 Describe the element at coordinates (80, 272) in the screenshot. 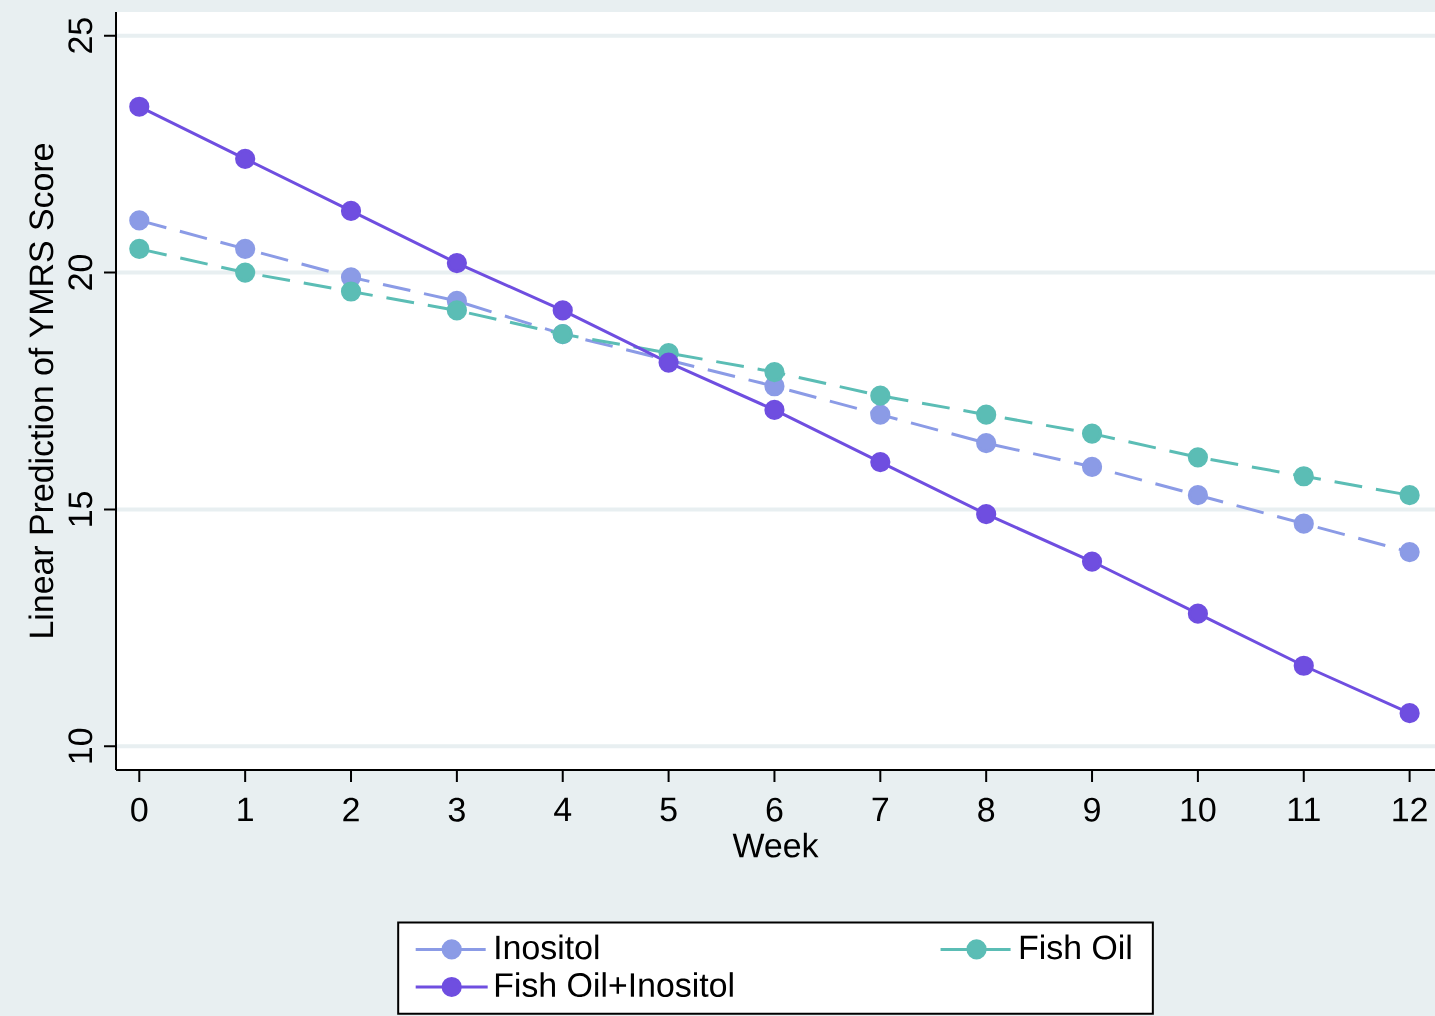

I see `y-tick-label: 20` at that location.